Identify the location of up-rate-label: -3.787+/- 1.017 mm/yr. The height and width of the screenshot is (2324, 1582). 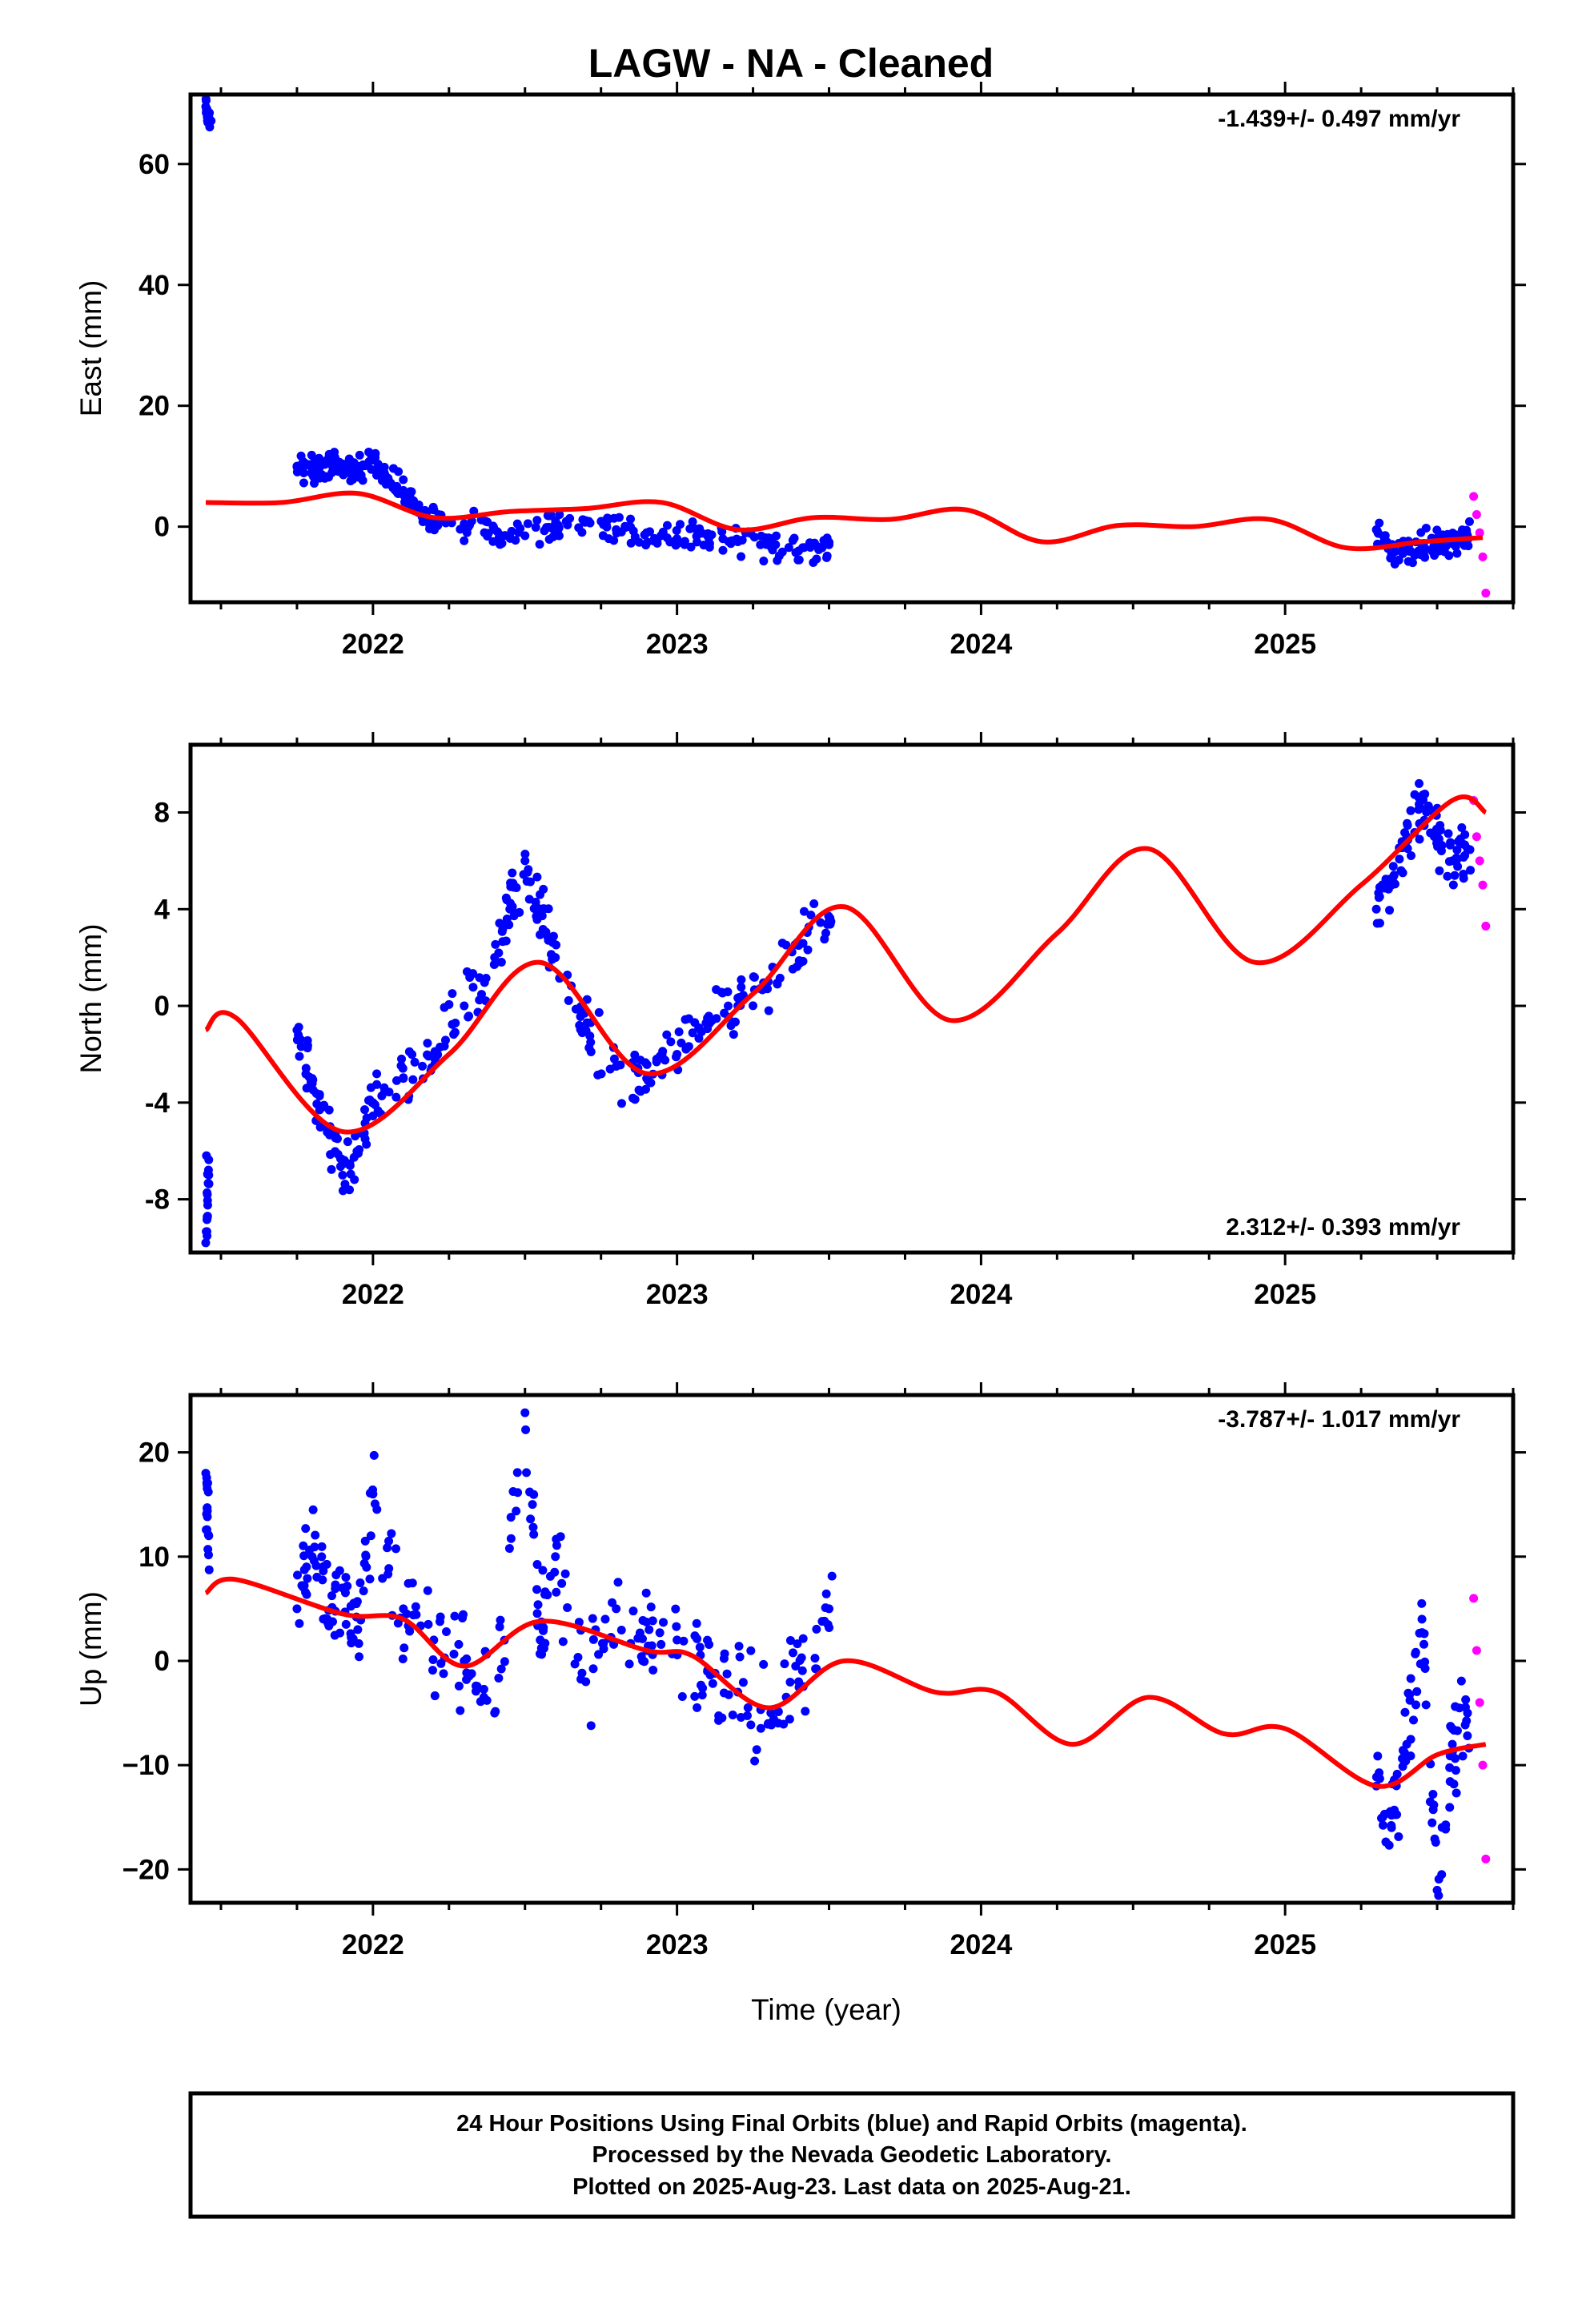
(1339, 1419).